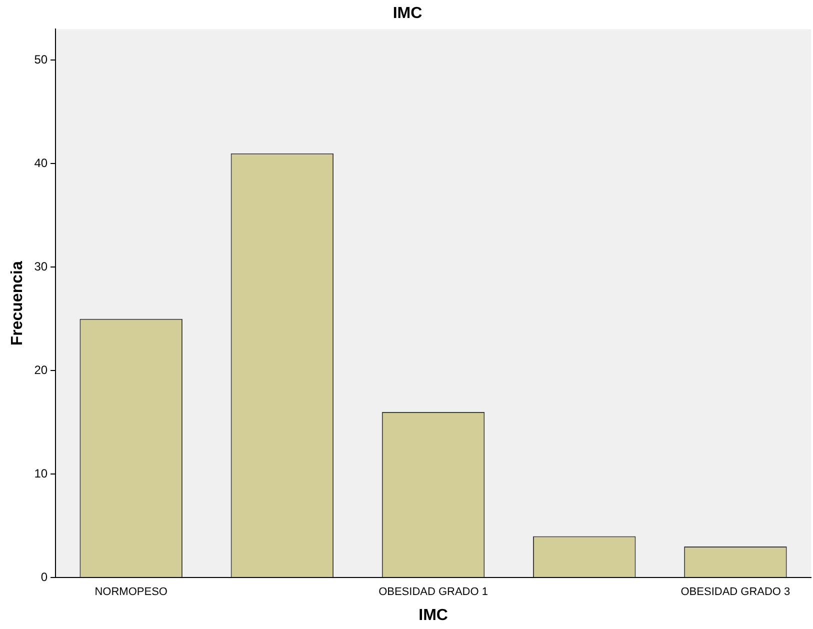 The height and width of the screenshot is (629, 813). I want to click on x-tick-label: OBESIDAD GRADO 3, so click(735, 592).